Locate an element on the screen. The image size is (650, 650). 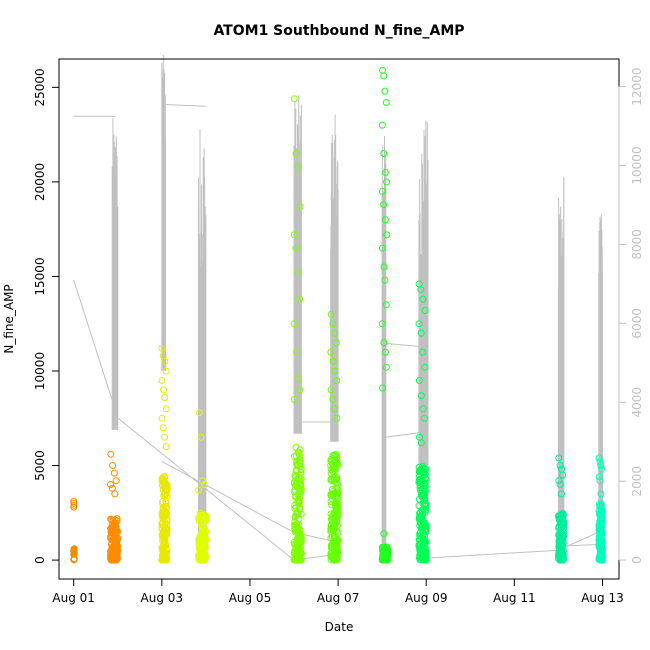
y-axis-right: 0 2000 4000 6000 8000 10000 12000 is located at coordinates (631, 316).